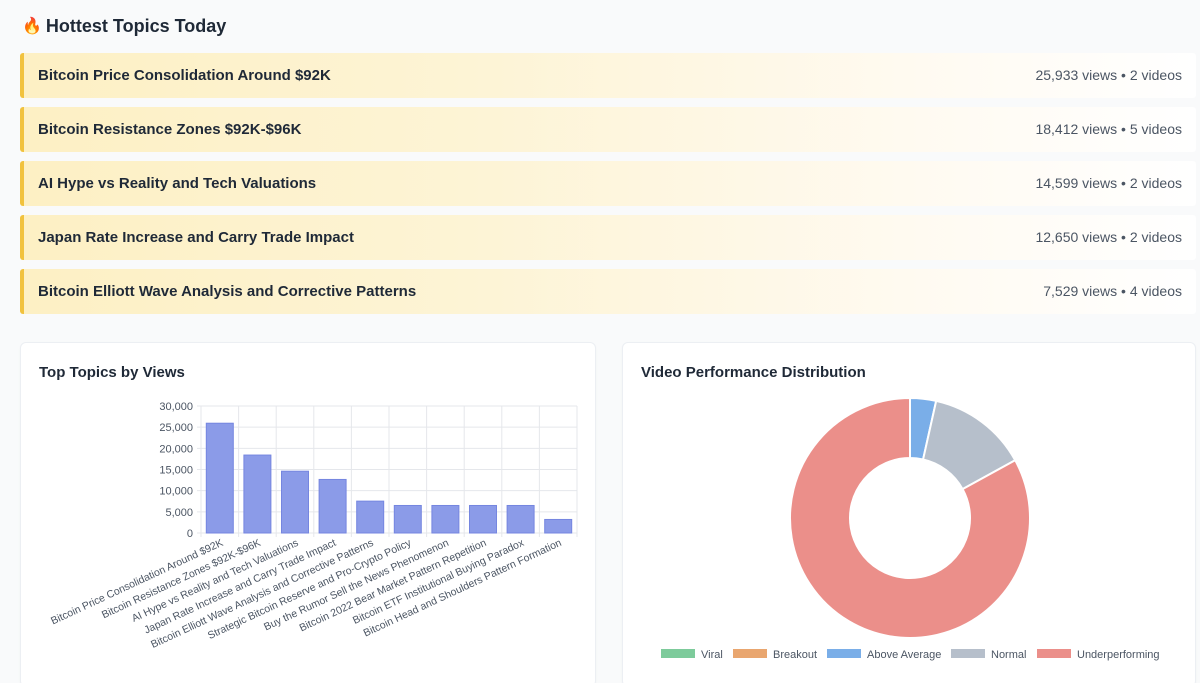  I want to click on y-tick-label: 10,000, so click(176, 492).